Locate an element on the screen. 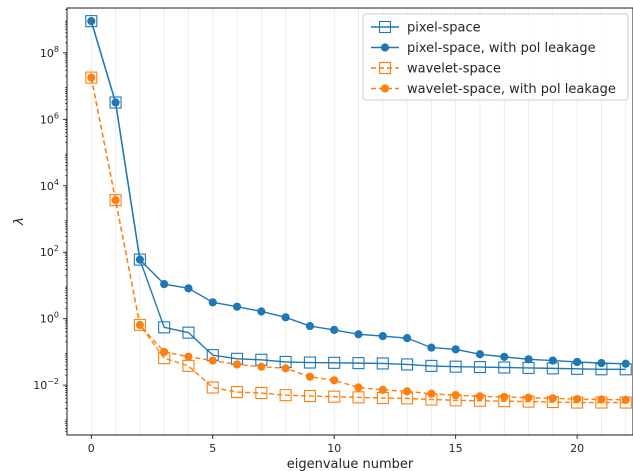 The image size is (633, 471). y-tick-label: 10⁸ is located at coordinates (49, 52).